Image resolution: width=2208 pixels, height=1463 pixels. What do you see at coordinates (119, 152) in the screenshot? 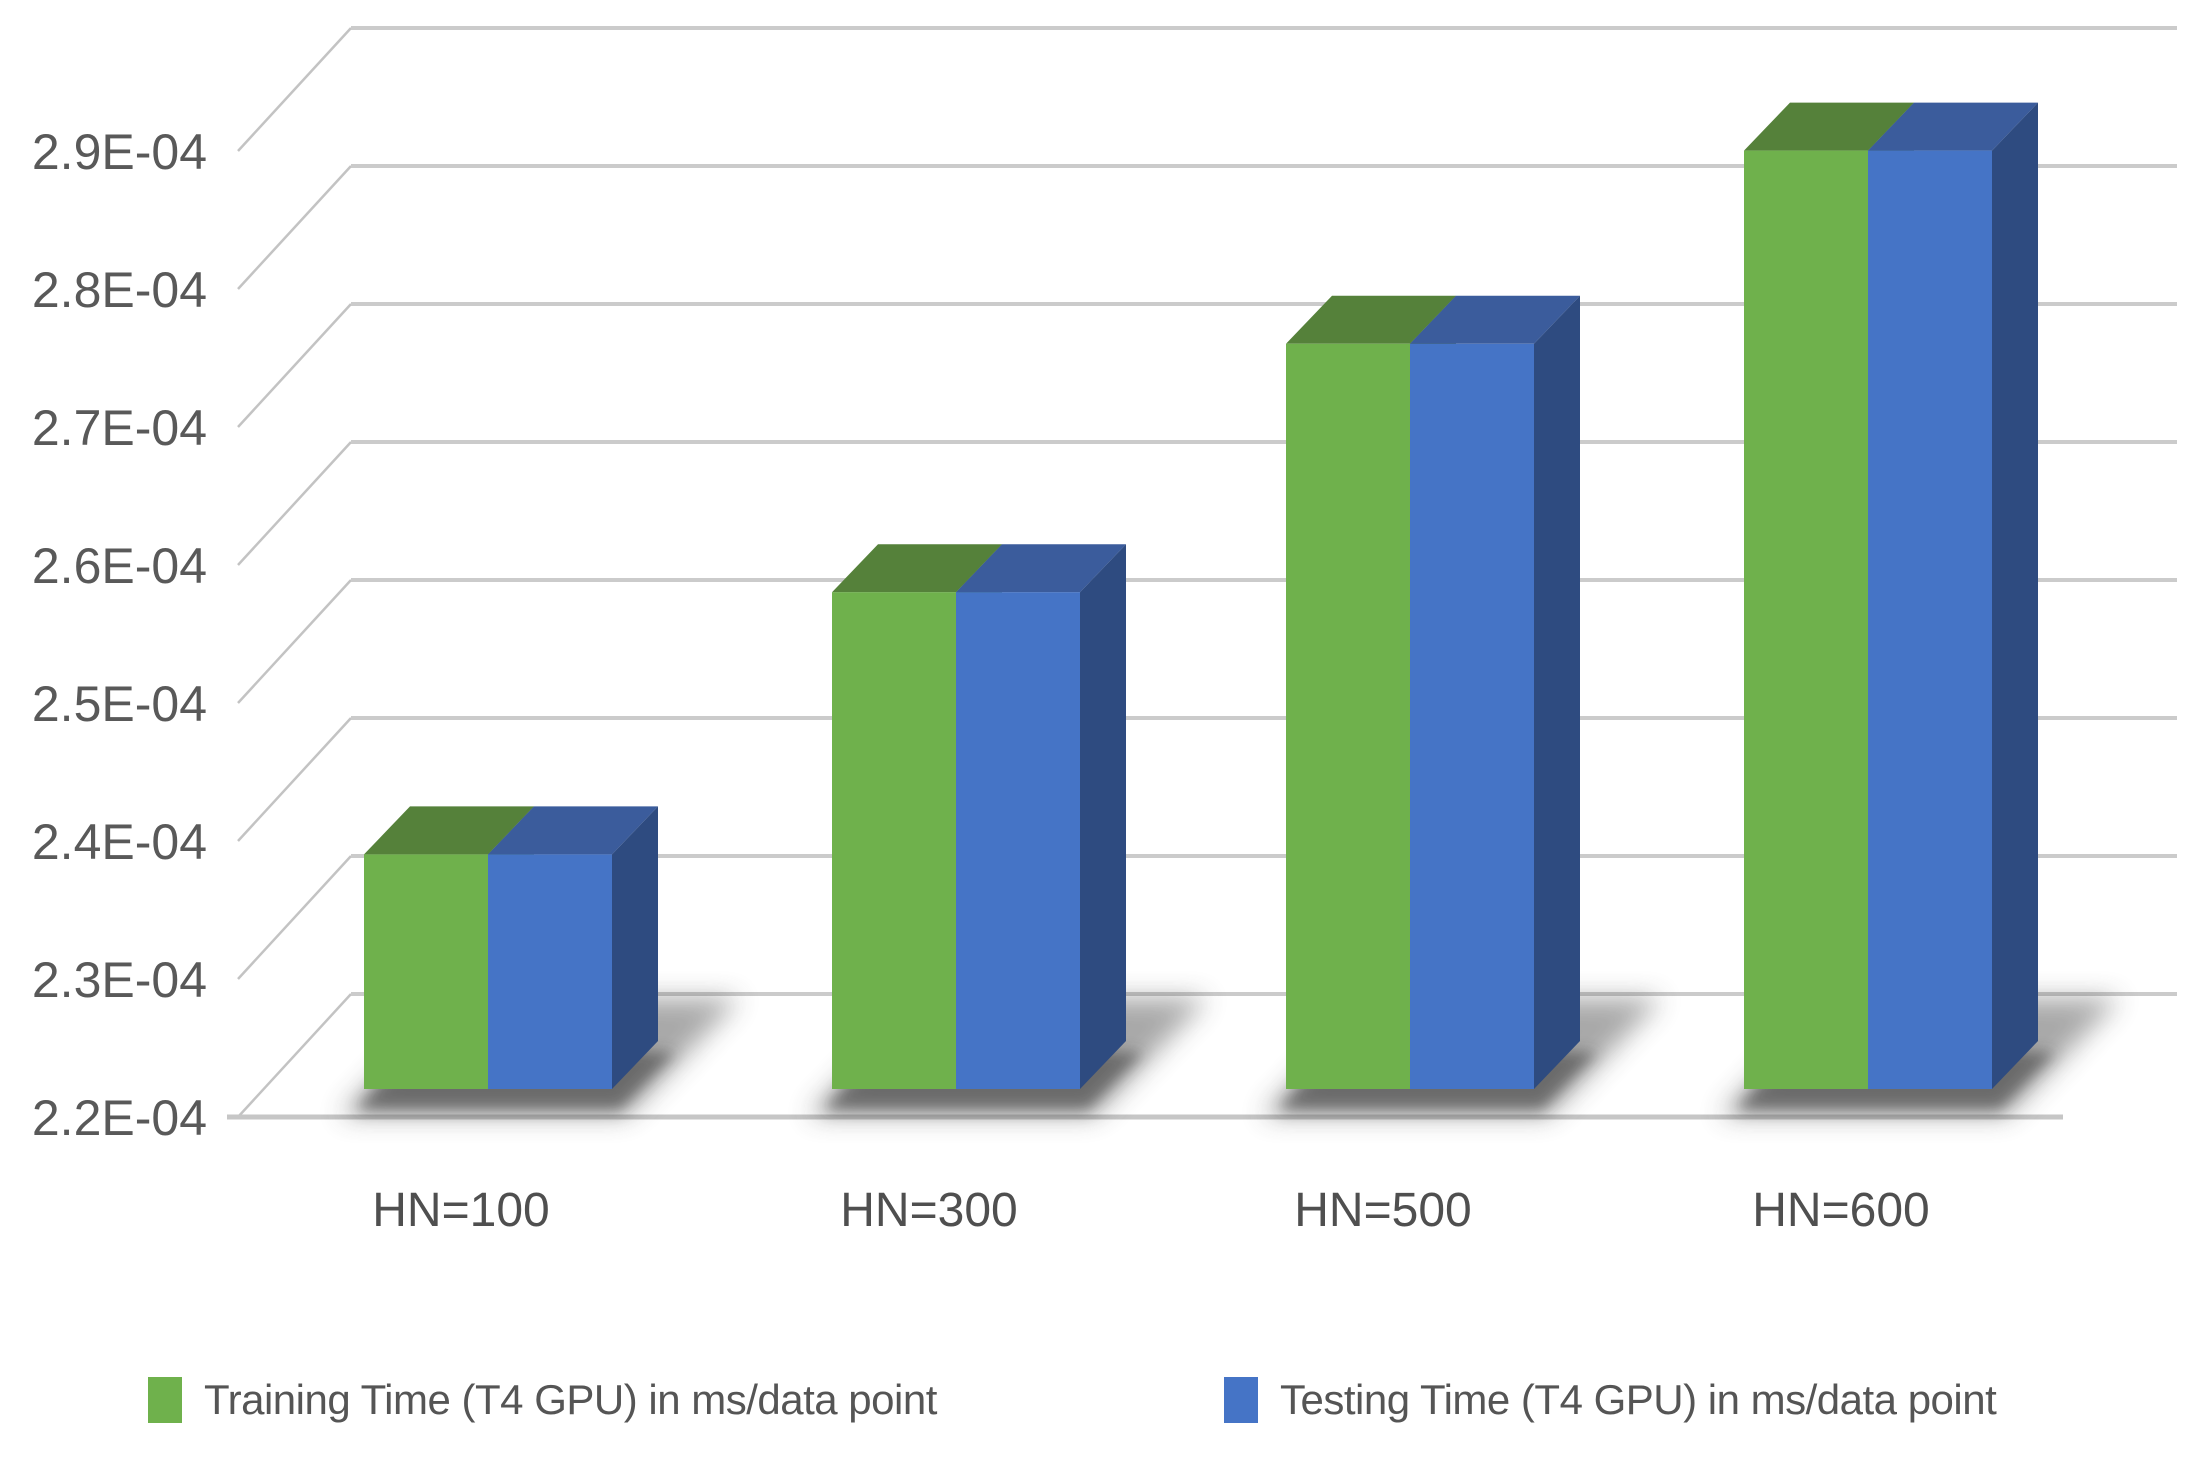
I see `y-axis-label: 2.9E-04` at bounding box center [119, 152].